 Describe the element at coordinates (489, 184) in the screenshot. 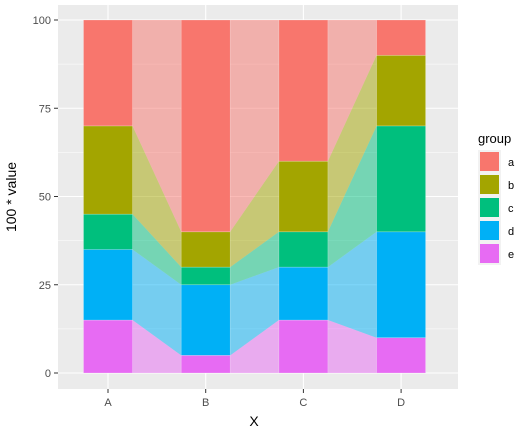

I see `legend-swatch-b` at that location.